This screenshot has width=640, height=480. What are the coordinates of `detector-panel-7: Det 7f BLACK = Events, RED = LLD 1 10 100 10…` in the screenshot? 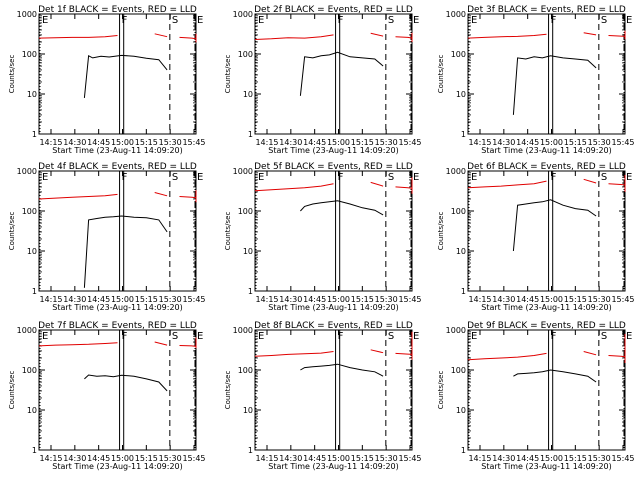 It's located at (107, 396).